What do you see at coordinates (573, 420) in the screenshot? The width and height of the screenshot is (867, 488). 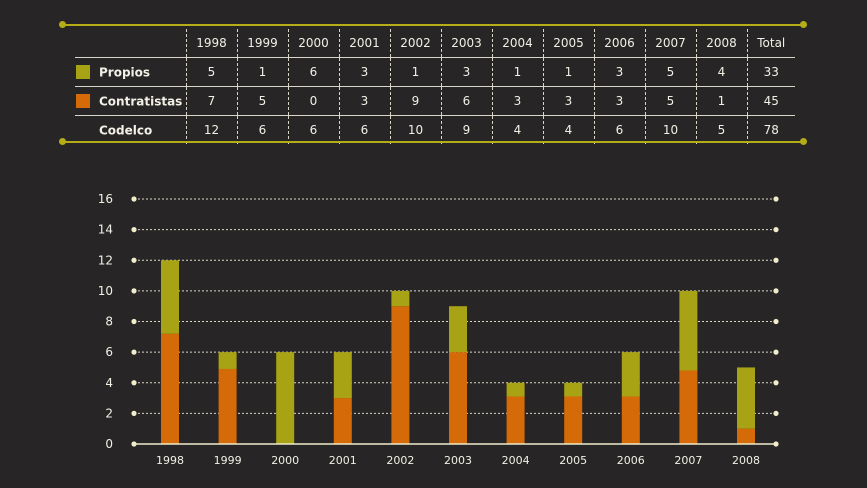 I see `bar-contratistas-2005` at bounding box center [573, 420].